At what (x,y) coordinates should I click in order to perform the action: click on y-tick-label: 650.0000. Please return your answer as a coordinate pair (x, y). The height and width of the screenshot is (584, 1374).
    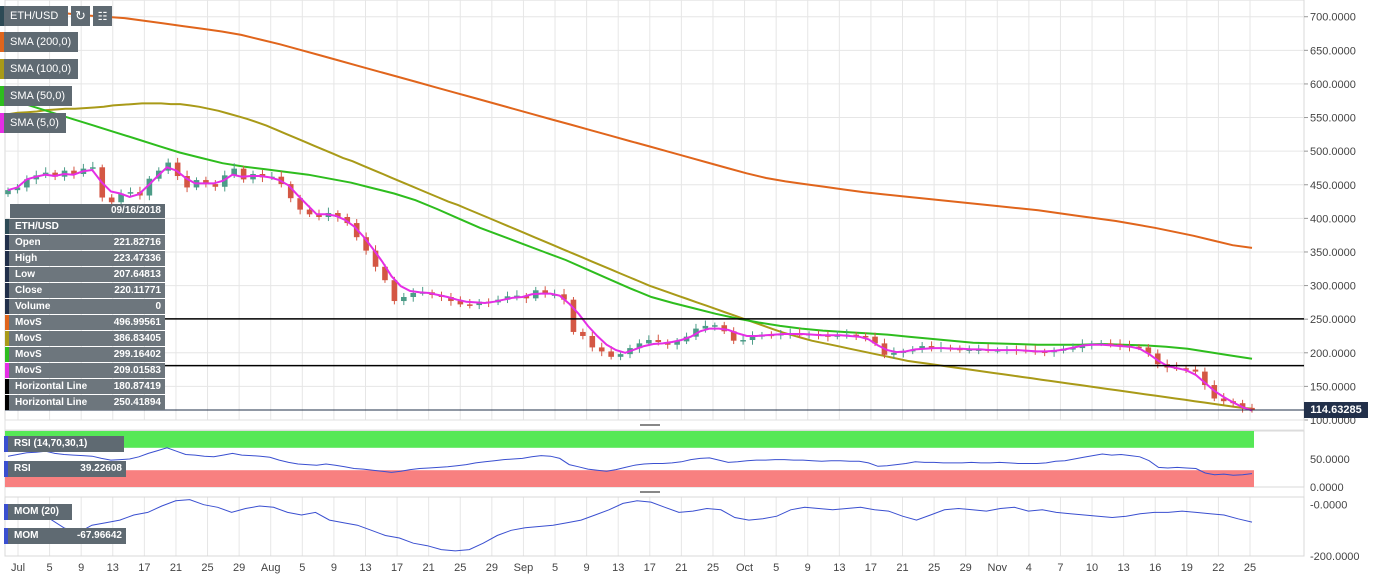
    Looking at the image, I should click on (1333, 51).